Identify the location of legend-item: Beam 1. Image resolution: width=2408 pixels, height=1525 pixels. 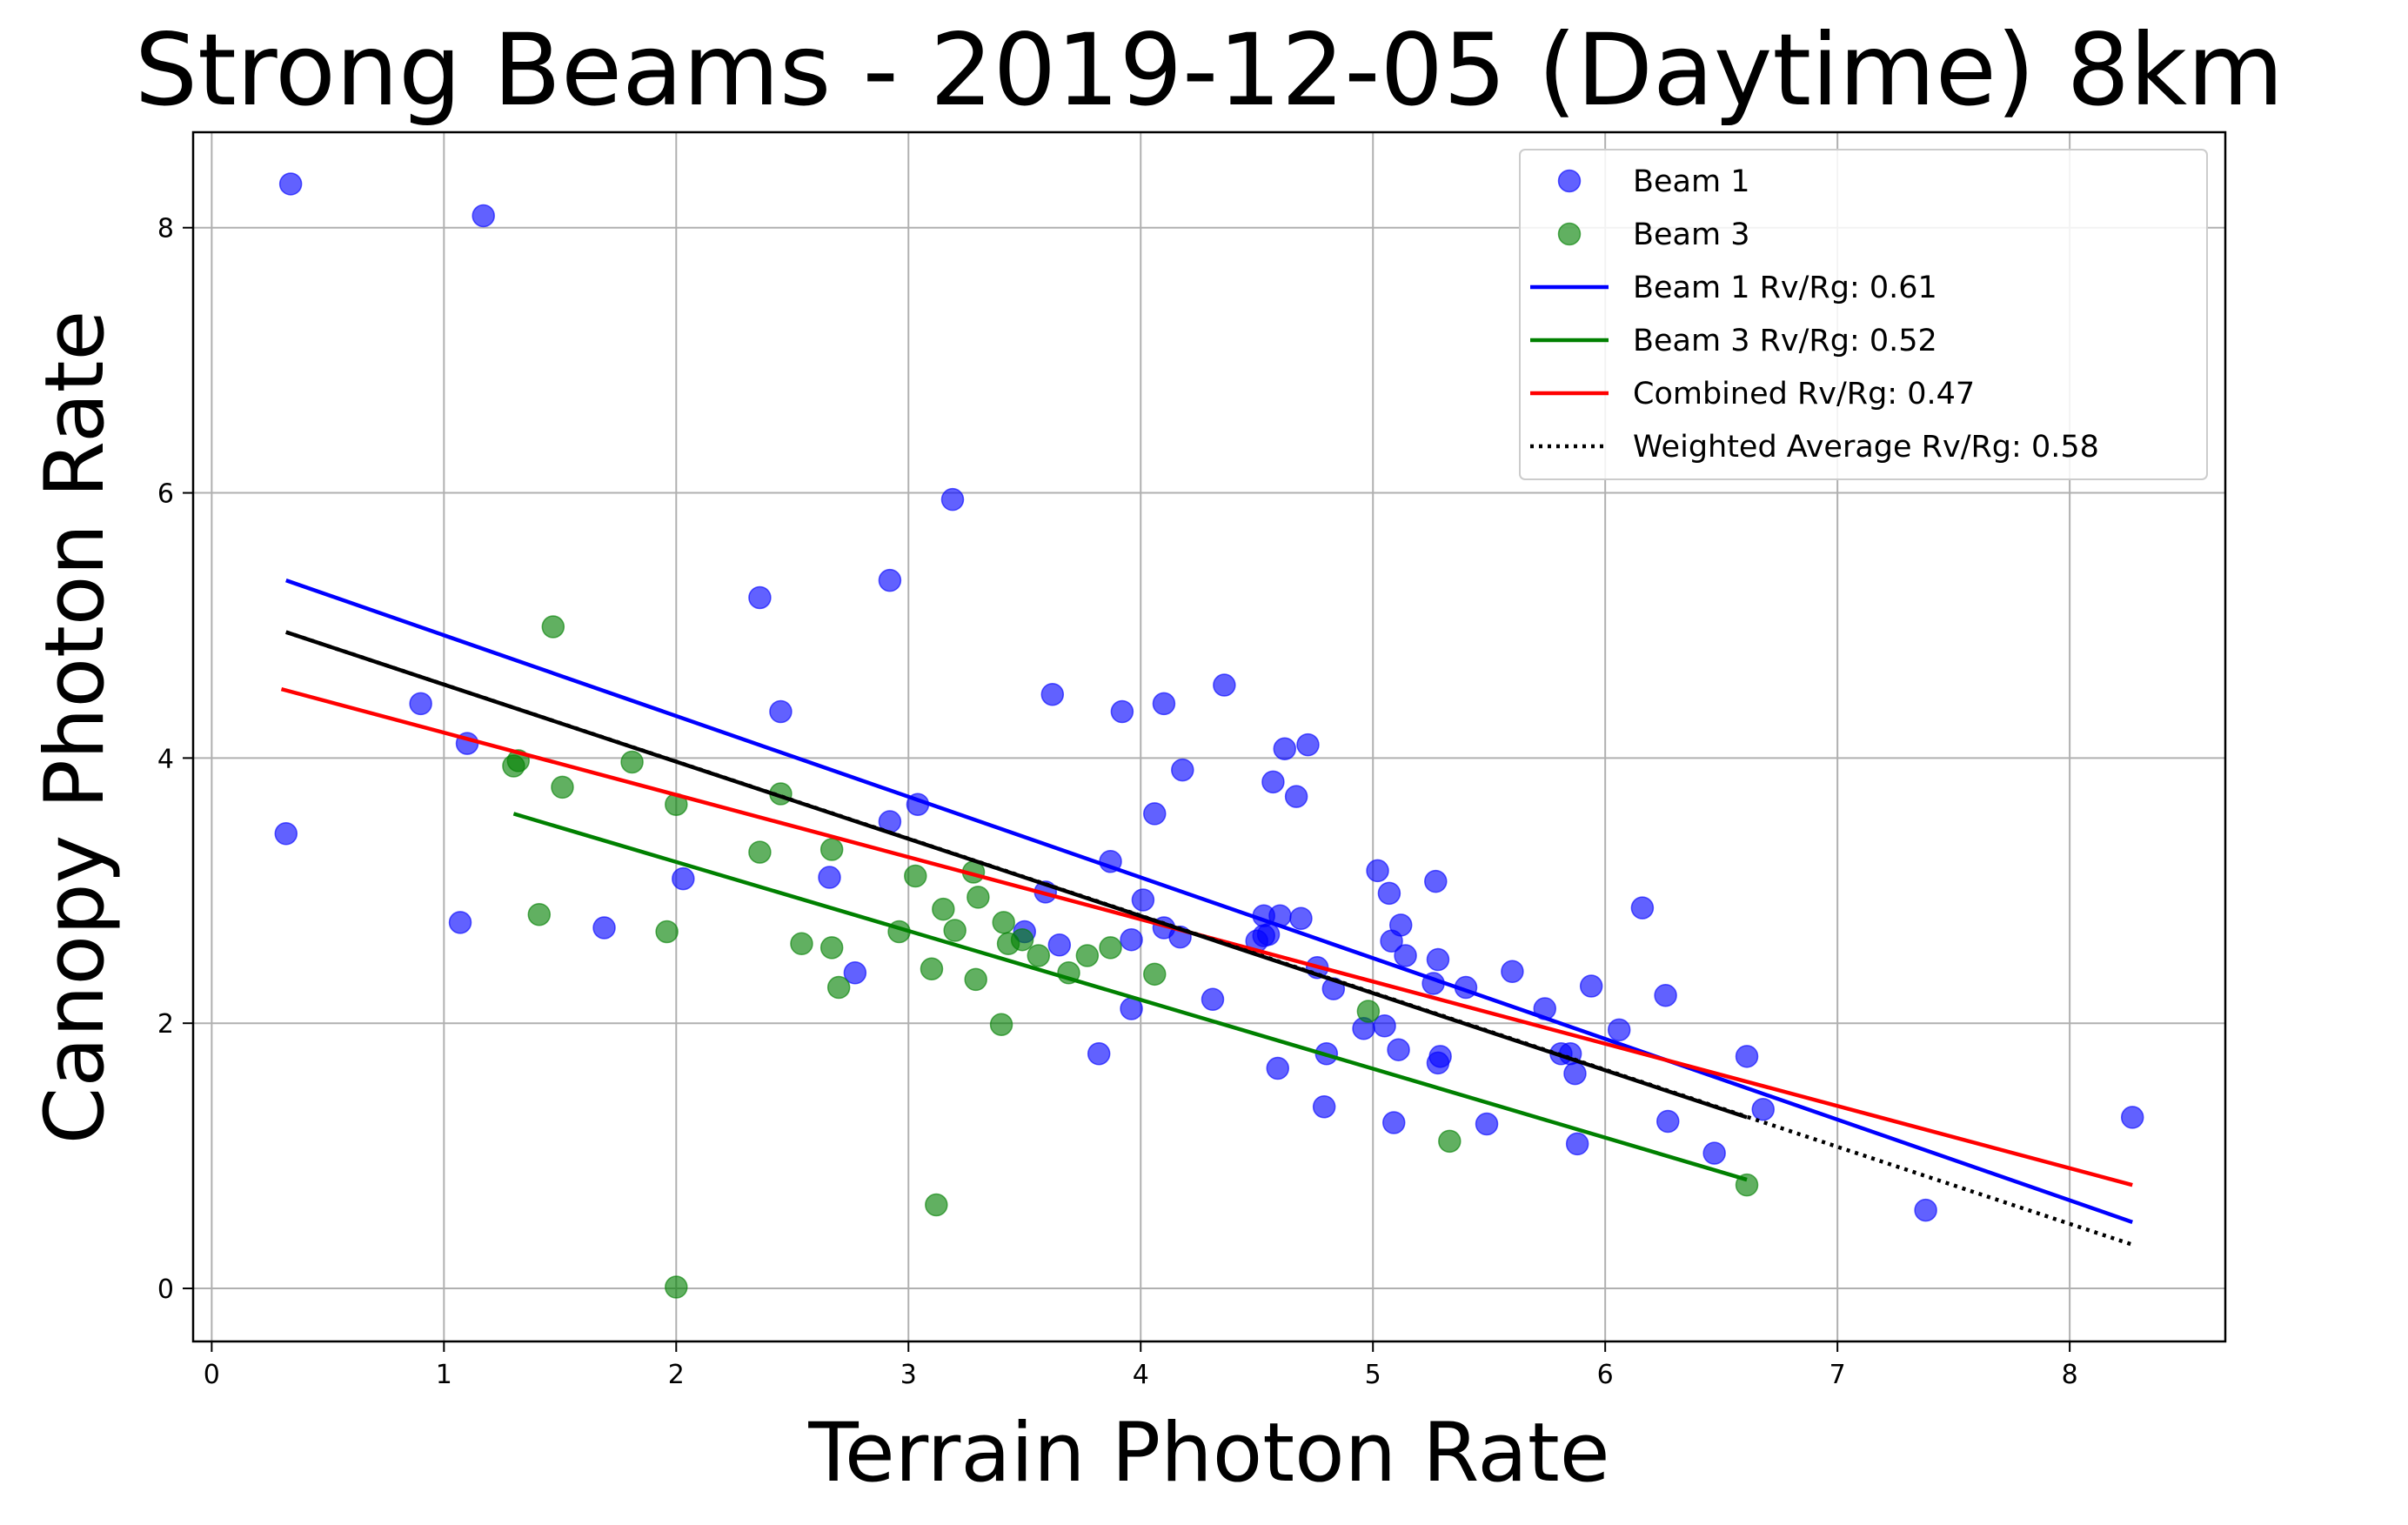
(1653, 181).